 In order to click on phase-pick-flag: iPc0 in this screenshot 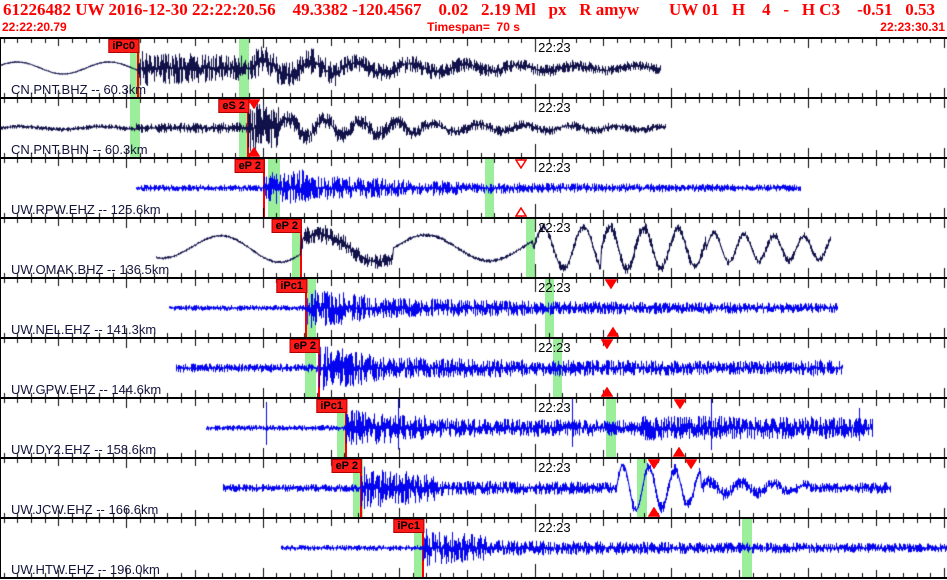, I will do `click(123, 46)`.